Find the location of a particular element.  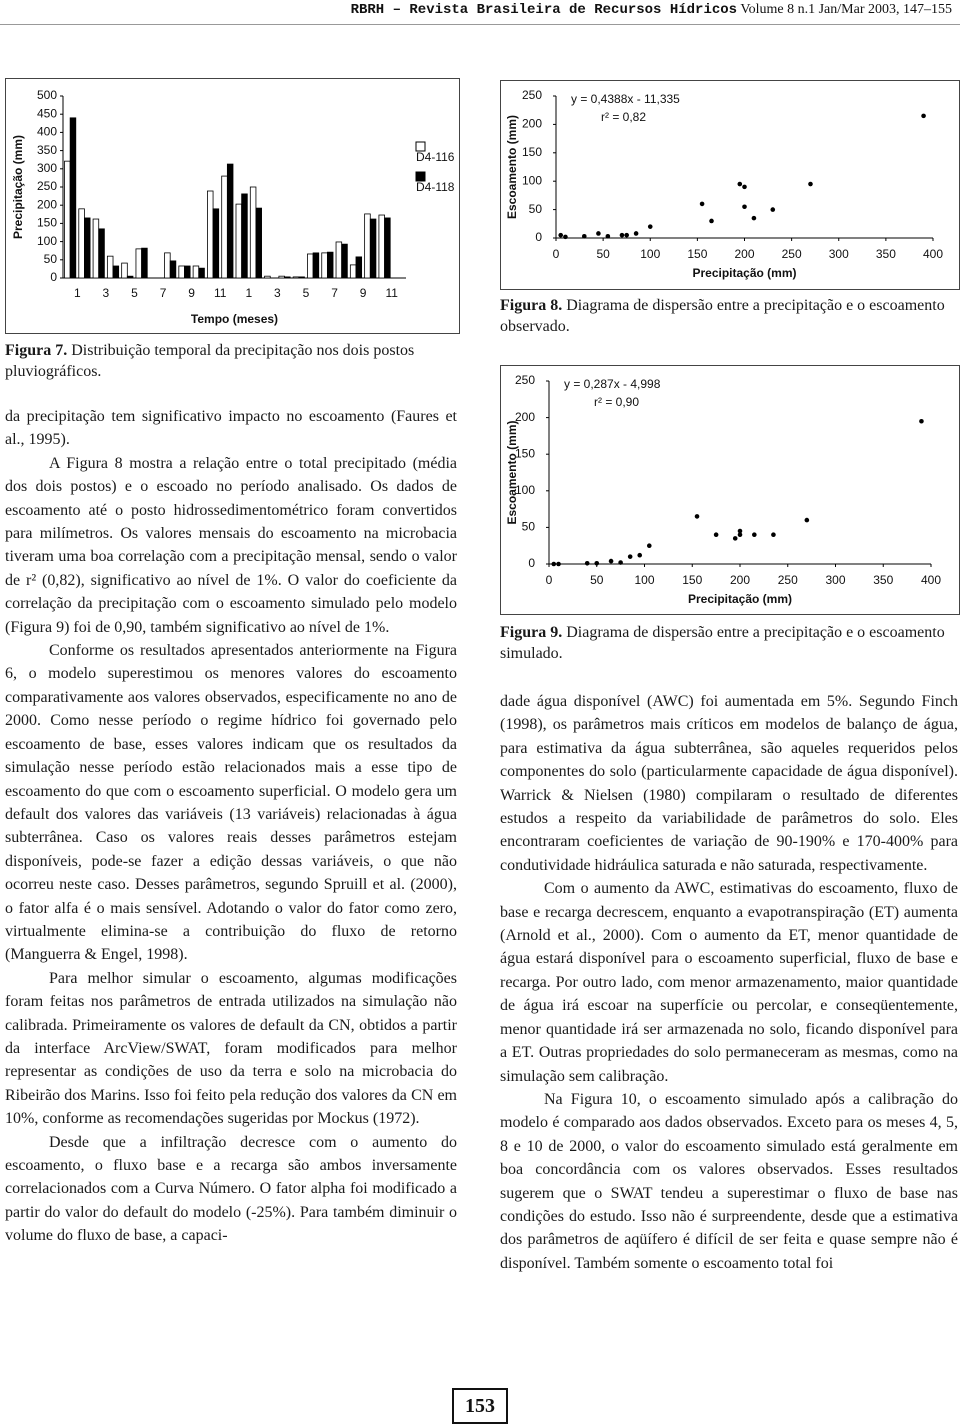

legend-label: D4-118 is located at coordinates (435, 187).